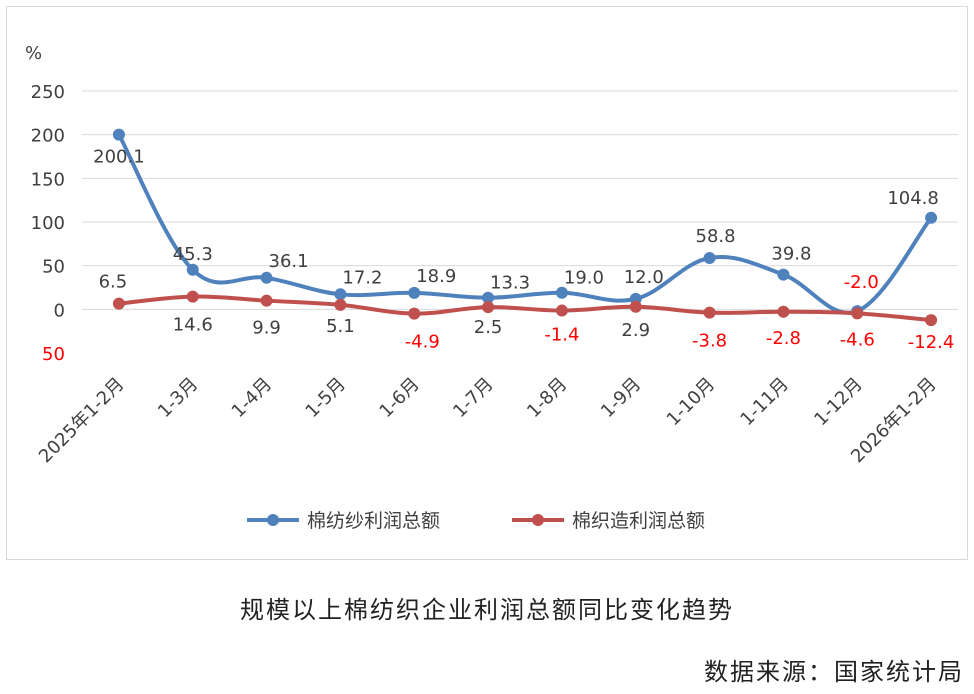 The image size is (974, 694). What do you see at coordinates (488, 327) in the screenshot?
I see `data-label: 2.5` at bounding box center [488, 327].